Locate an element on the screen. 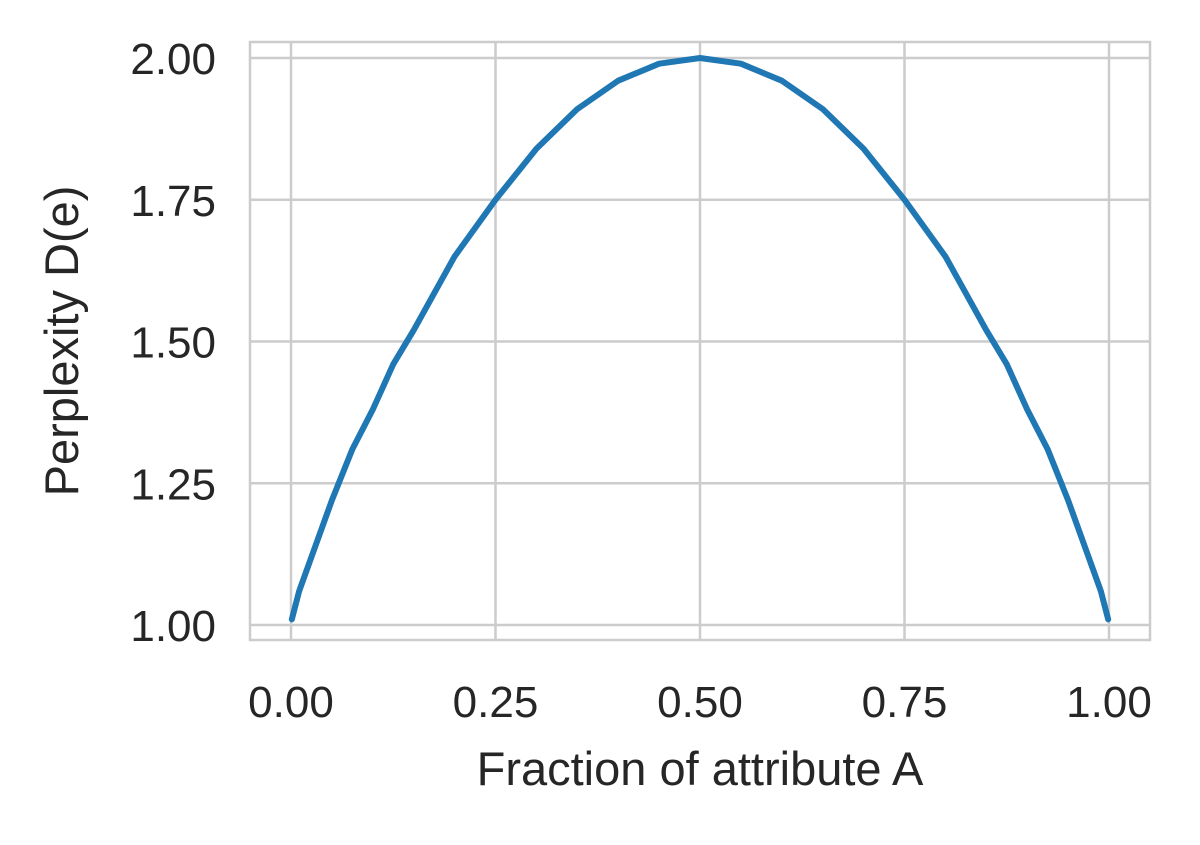 The image size is (1200, 845). y-tick-label: 1.75 is located at coordinates (173, 201).